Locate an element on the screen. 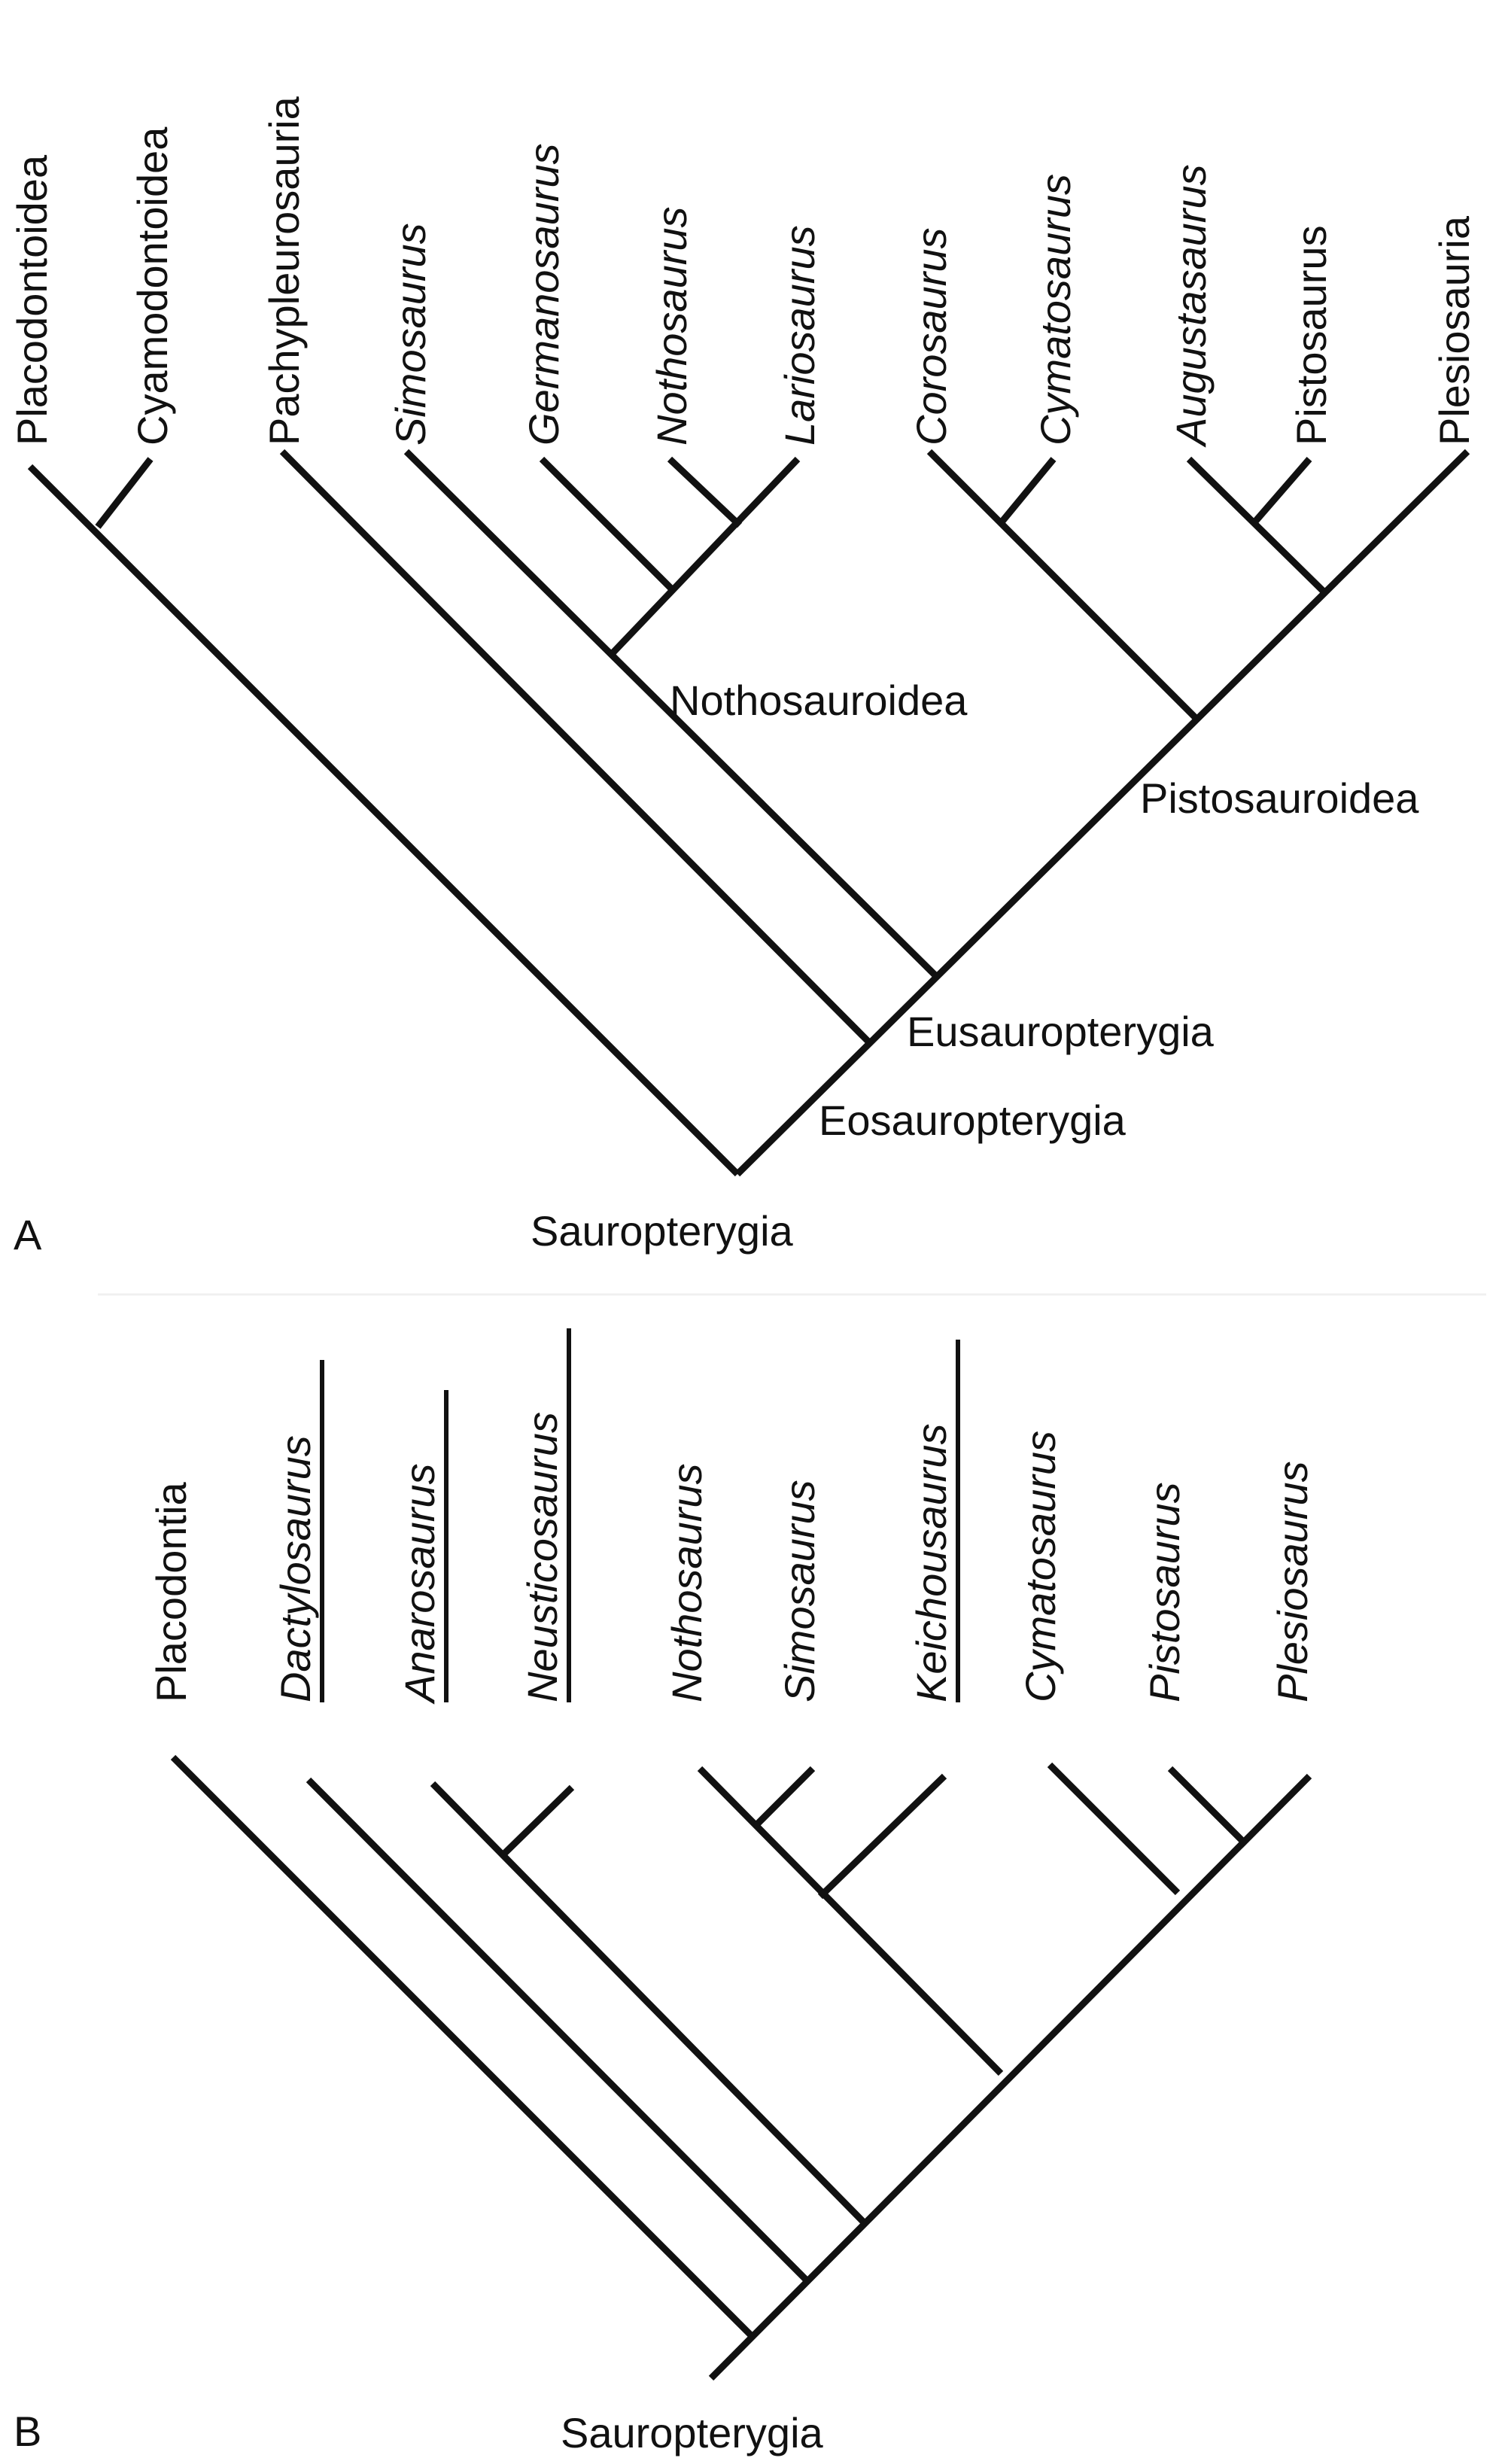  branch-nothosauroidea is located at coordinates (672, 714).